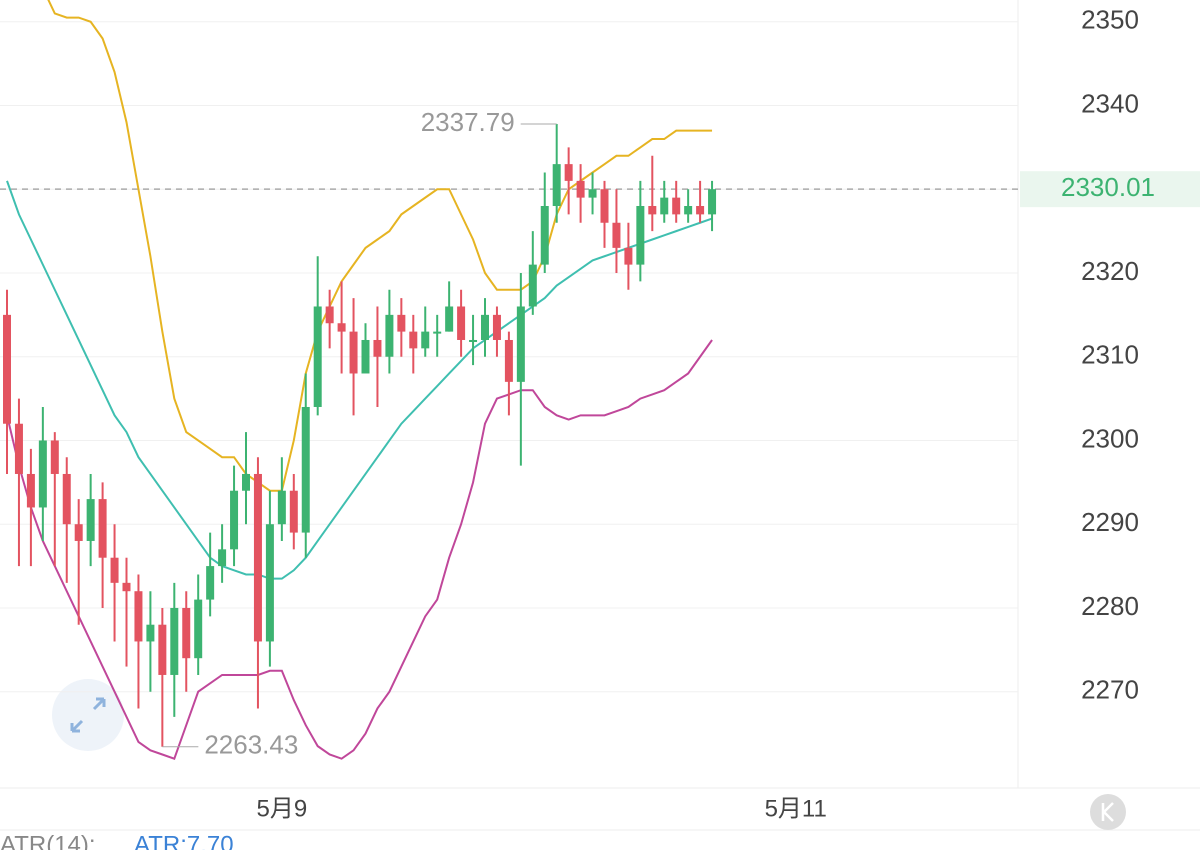 This screenshot has height=850, width=1200. What do you see at coordinates (1110, 355) in the screenshot?
I see `y-tick-label: 2310` at bounding box center [1110, 355].